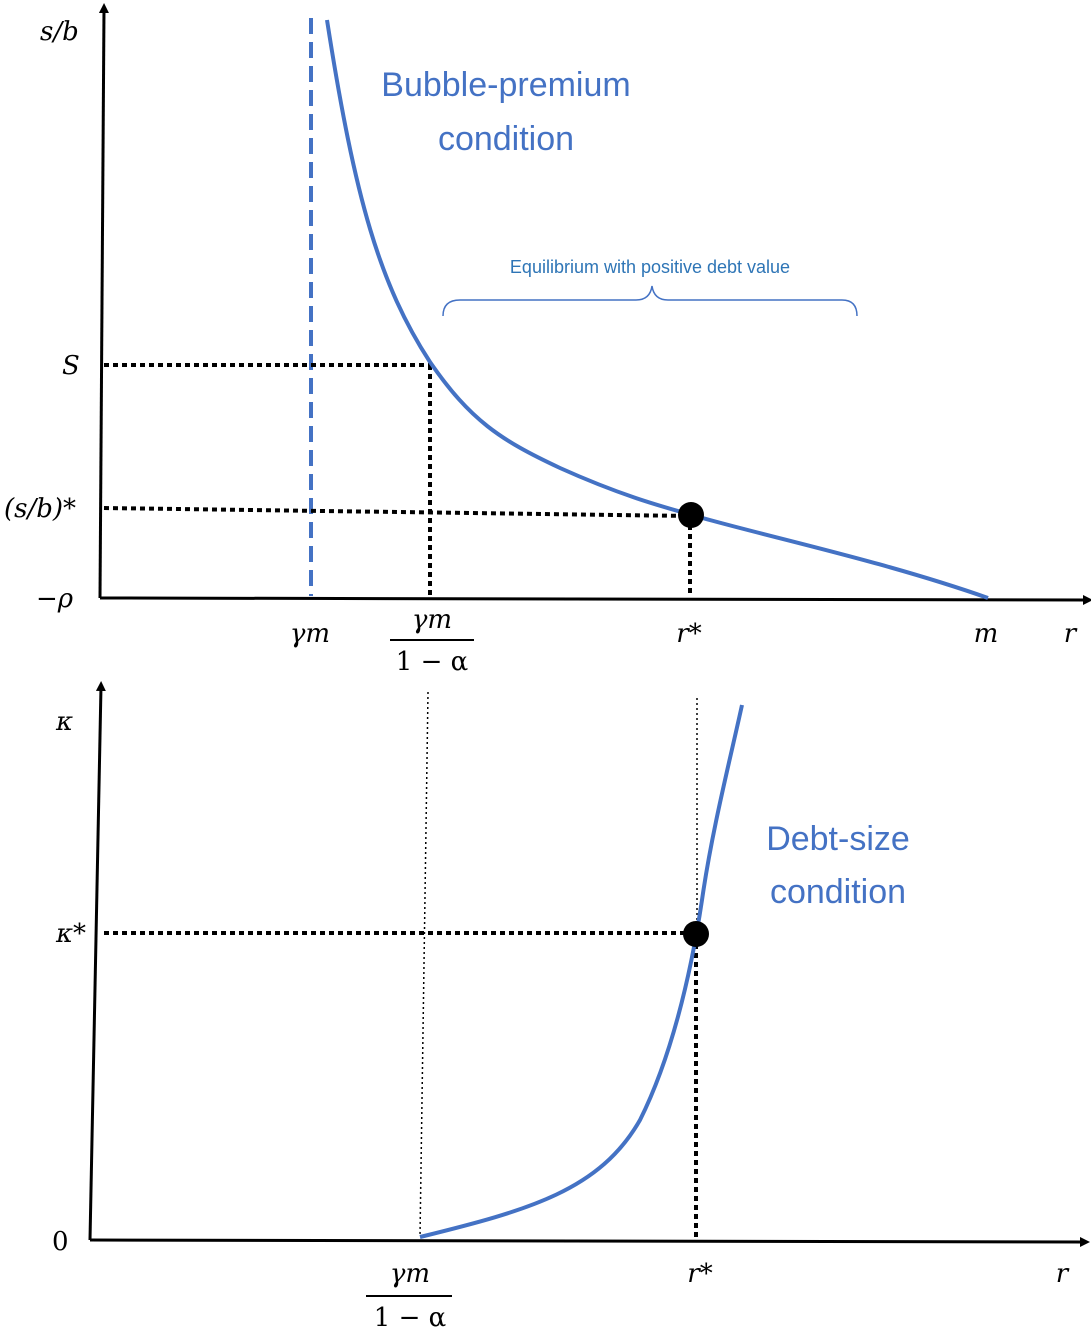 The width and height of the screenshot is (1091, 1331). Describe the element at coordinates (581, 971) in the screenshot. I see `debt-size-curve` at that location.